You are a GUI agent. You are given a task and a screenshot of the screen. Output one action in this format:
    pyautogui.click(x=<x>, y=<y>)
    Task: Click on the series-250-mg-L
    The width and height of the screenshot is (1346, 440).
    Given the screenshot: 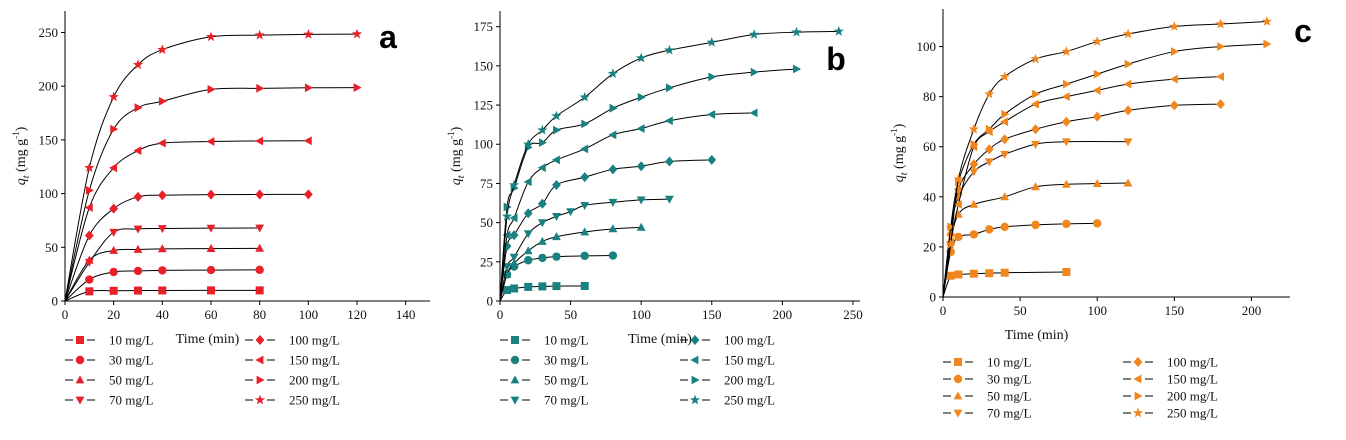 What is the action you would take?
    pyautogui.click(x=213, y=165)
    